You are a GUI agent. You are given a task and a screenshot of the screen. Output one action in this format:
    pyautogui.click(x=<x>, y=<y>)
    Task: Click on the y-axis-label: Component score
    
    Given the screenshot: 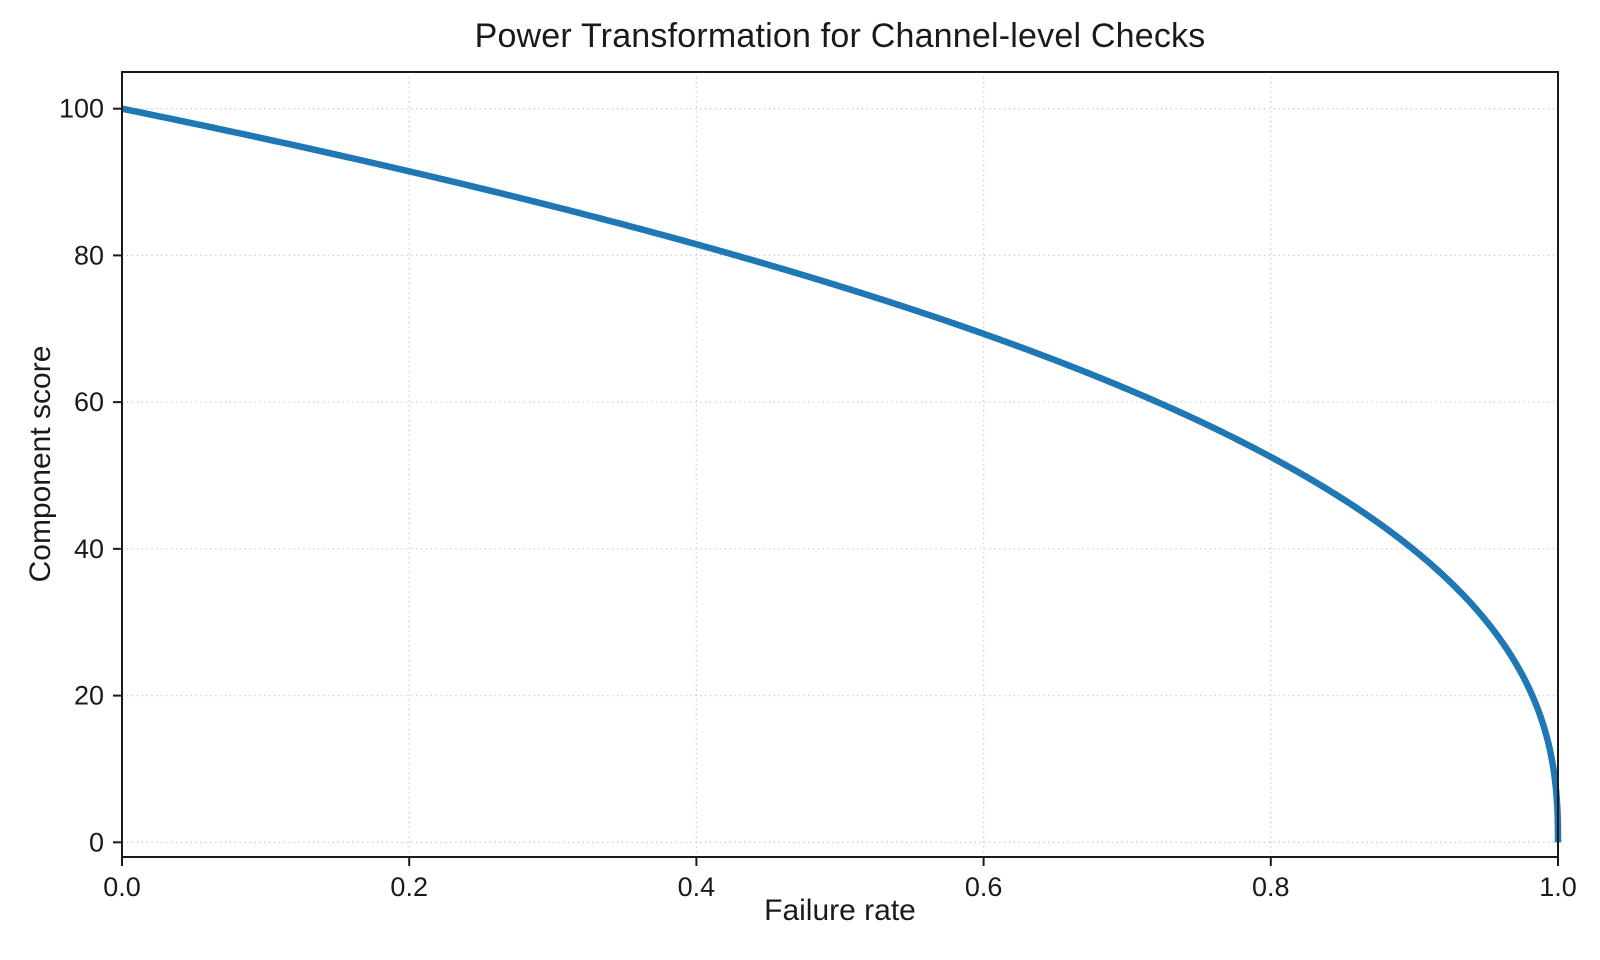 What is the action you would take?
    pyautogui.click(x=40, y=464)
    